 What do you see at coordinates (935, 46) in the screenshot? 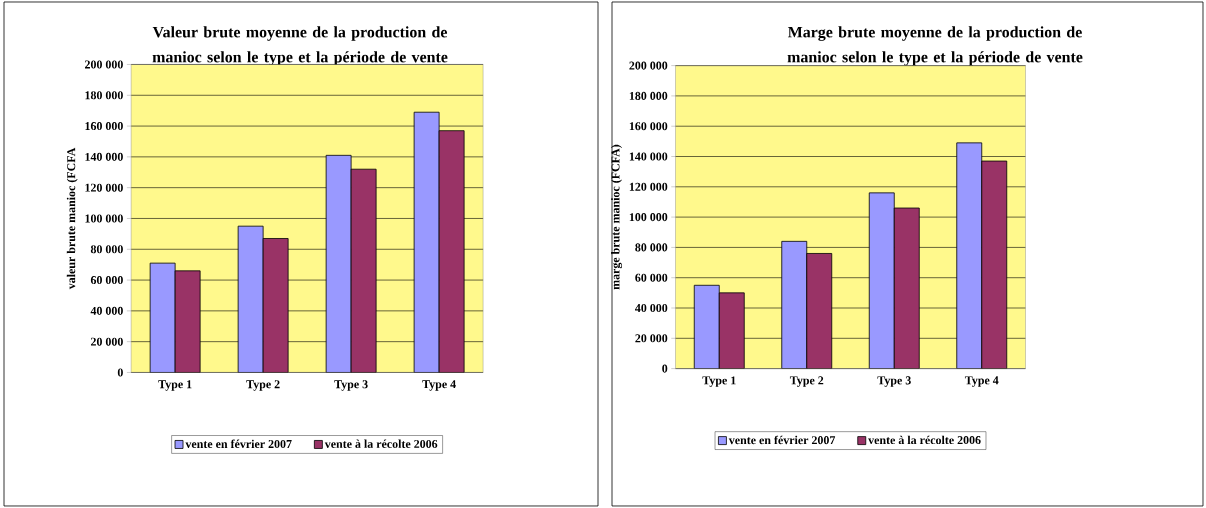
I see `chart-title: Marge brute moyenne de la production de manioc selon le type et la période de vente` at bounding box center [935, 46].